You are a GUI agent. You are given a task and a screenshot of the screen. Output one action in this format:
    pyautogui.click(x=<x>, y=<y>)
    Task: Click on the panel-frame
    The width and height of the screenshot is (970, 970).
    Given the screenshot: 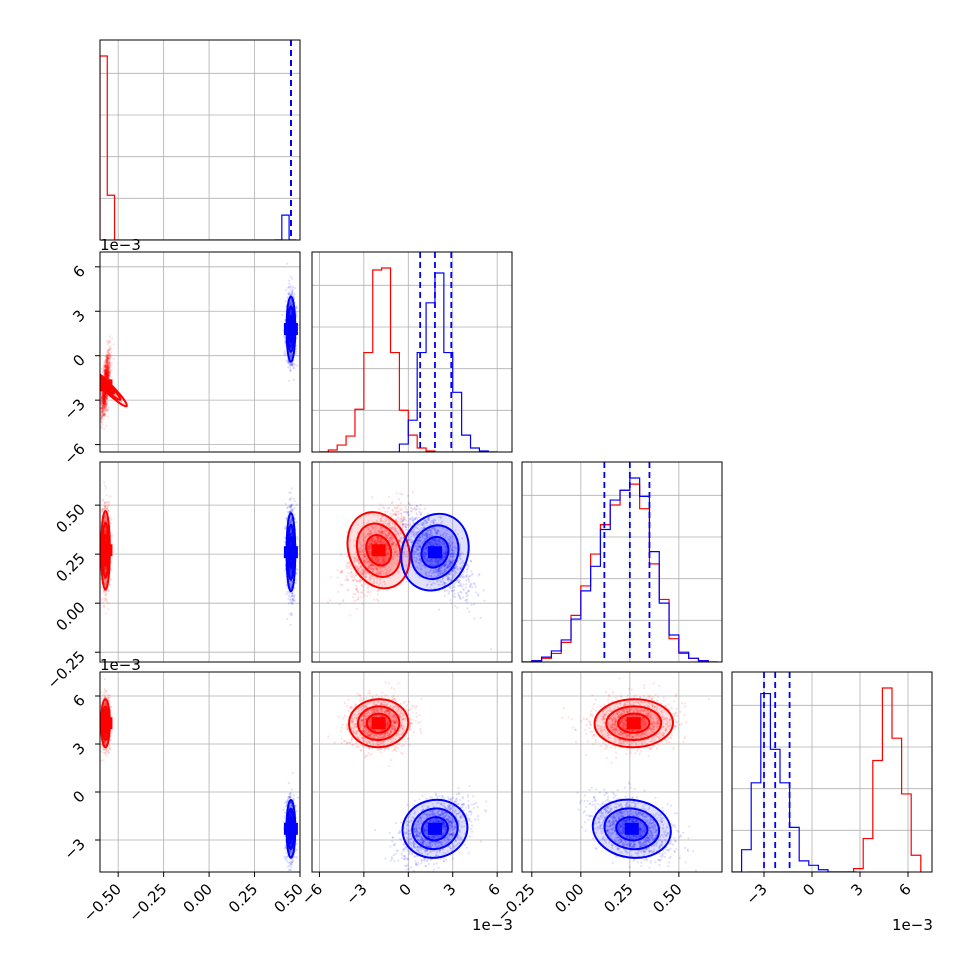 What is the action you would take?
    pyautogui.click(x=200, y=140)
    